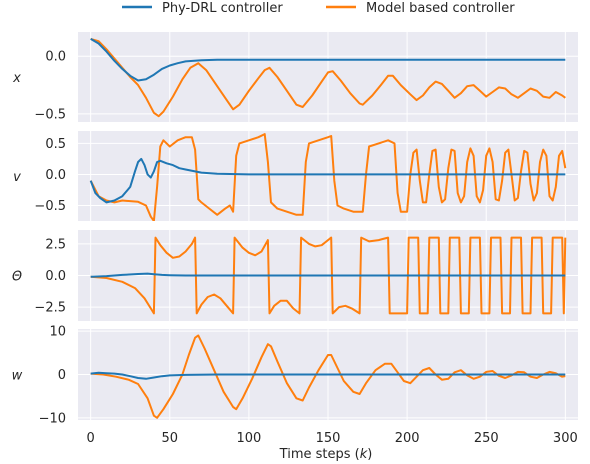 The width and height of the screenshot is (590, 464). I want to click on legend-label-model-based: Model based controller, so click(440, 8).